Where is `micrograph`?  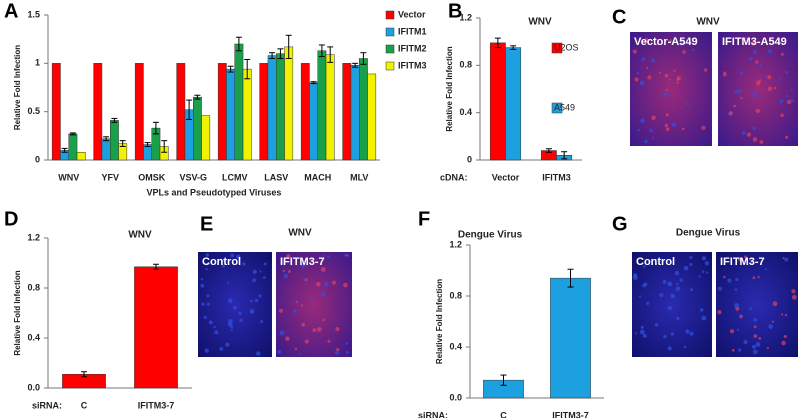 micrograph is located at coordinates (757, 304).